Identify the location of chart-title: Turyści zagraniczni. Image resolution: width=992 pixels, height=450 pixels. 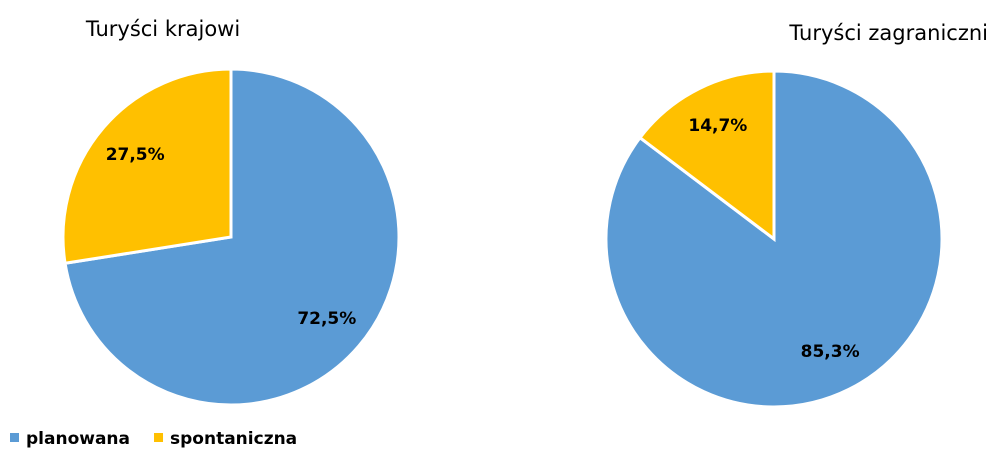
(888, 33).